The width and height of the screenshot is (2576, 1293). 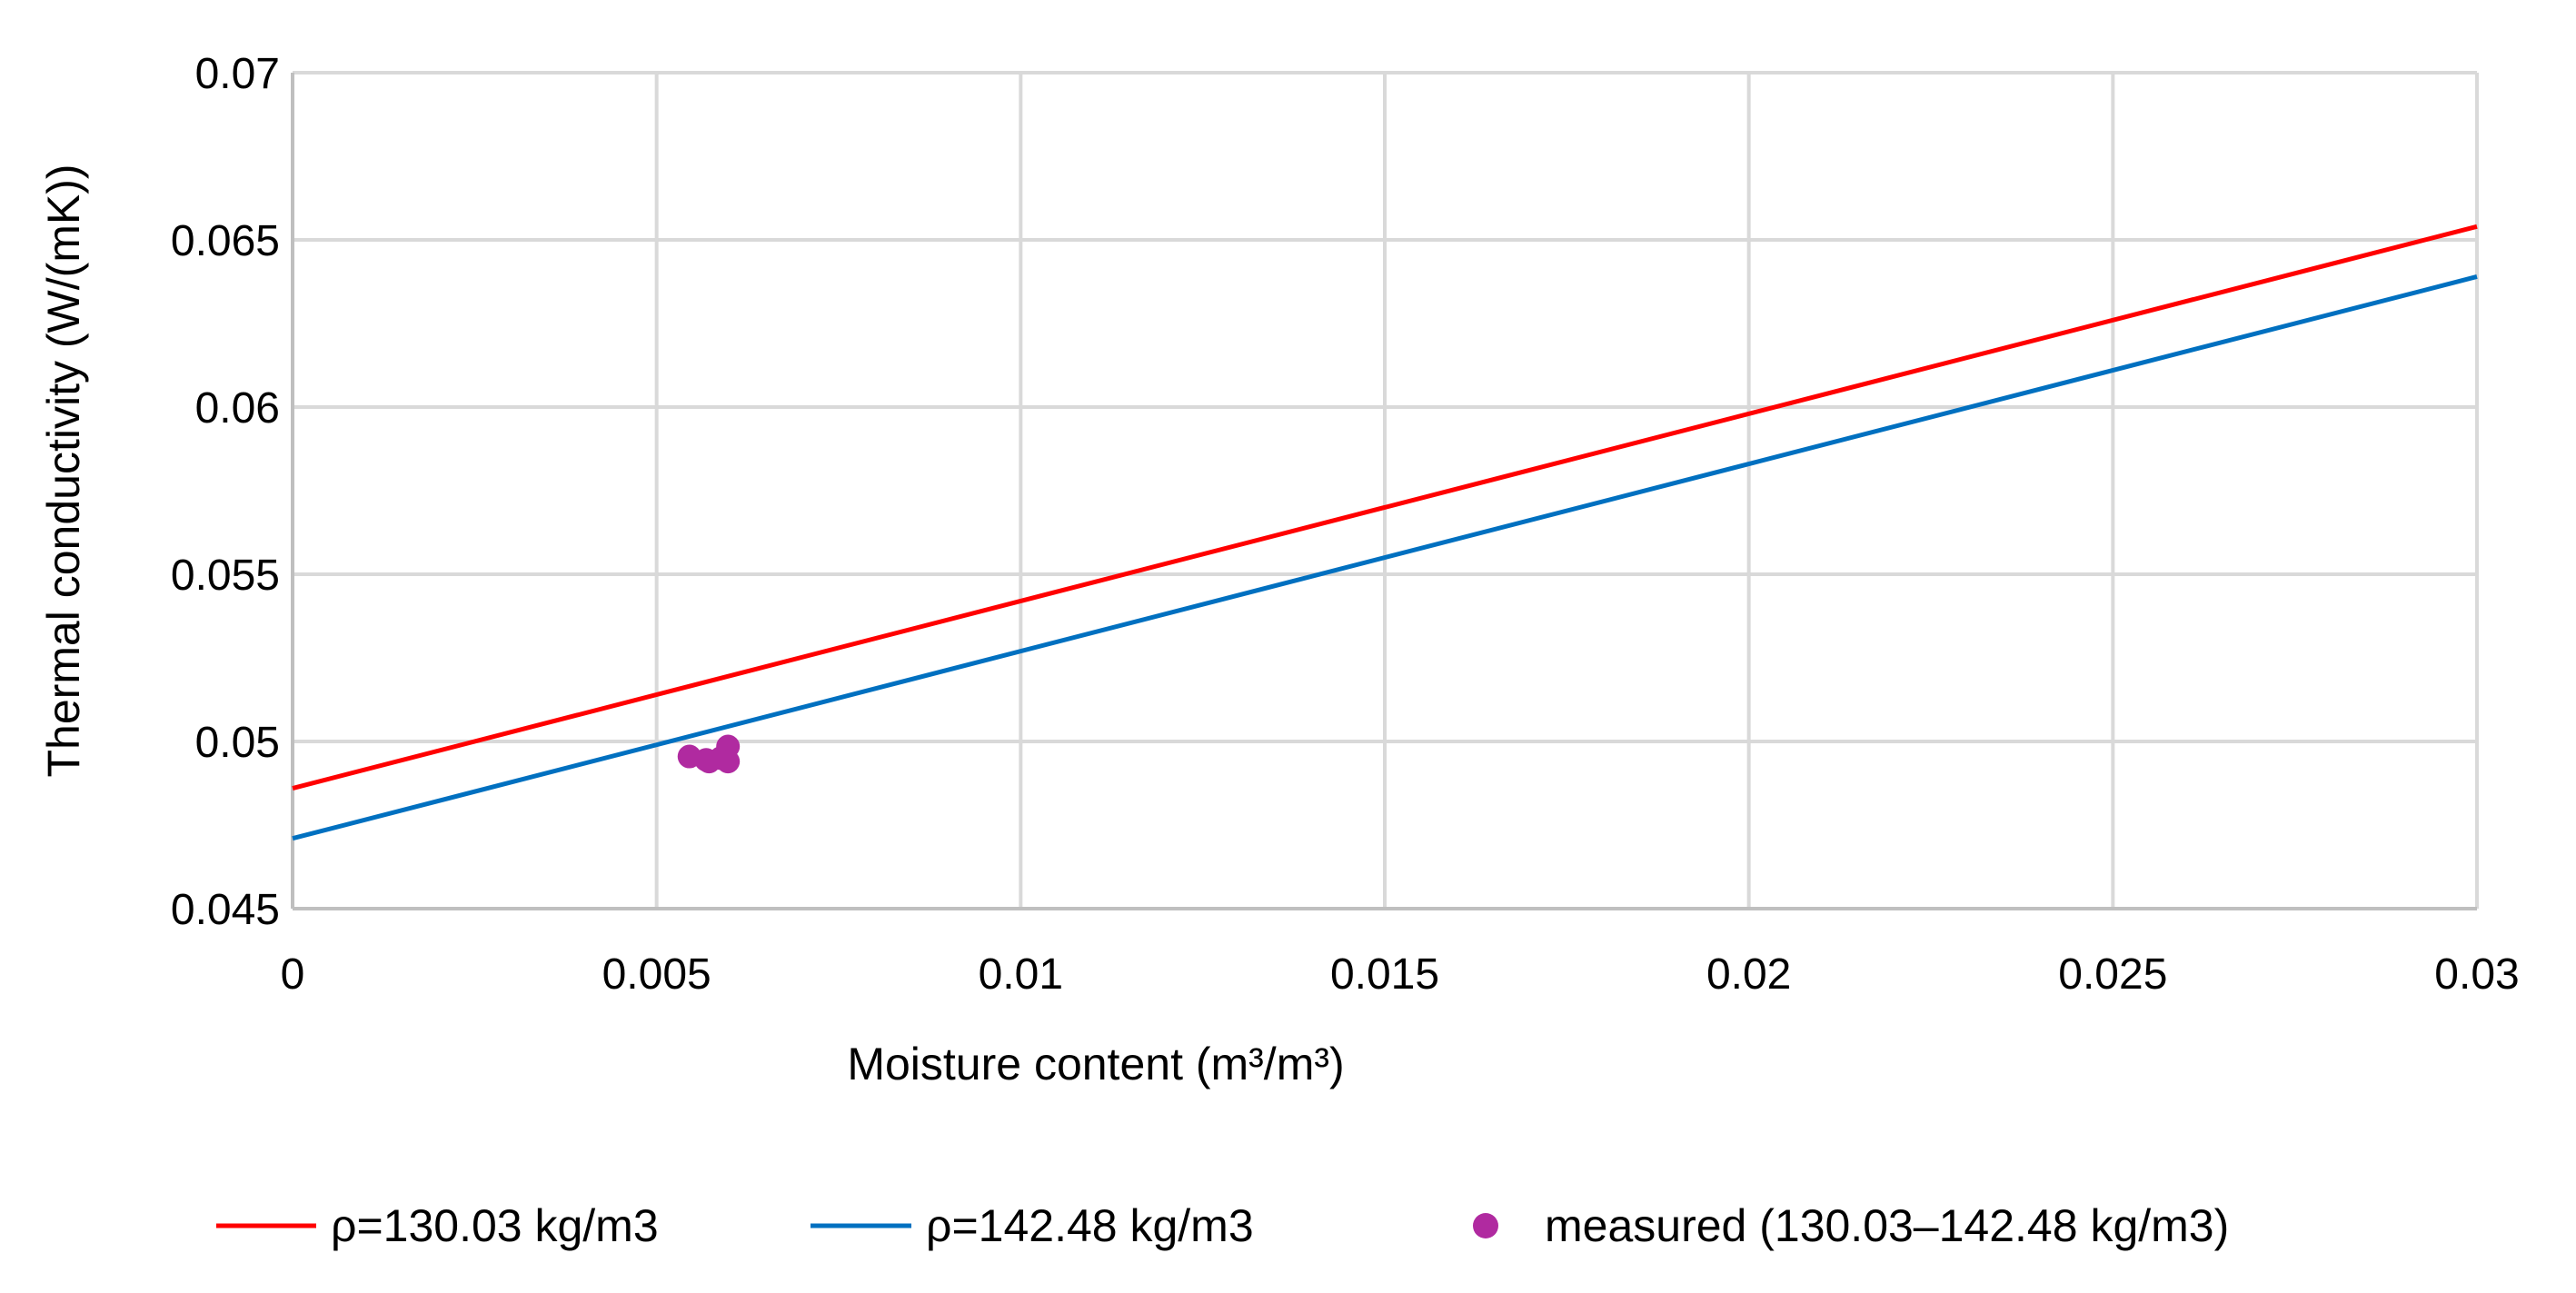 I want to click on y-tick-label: 0.045, so click(x=225, y=910).